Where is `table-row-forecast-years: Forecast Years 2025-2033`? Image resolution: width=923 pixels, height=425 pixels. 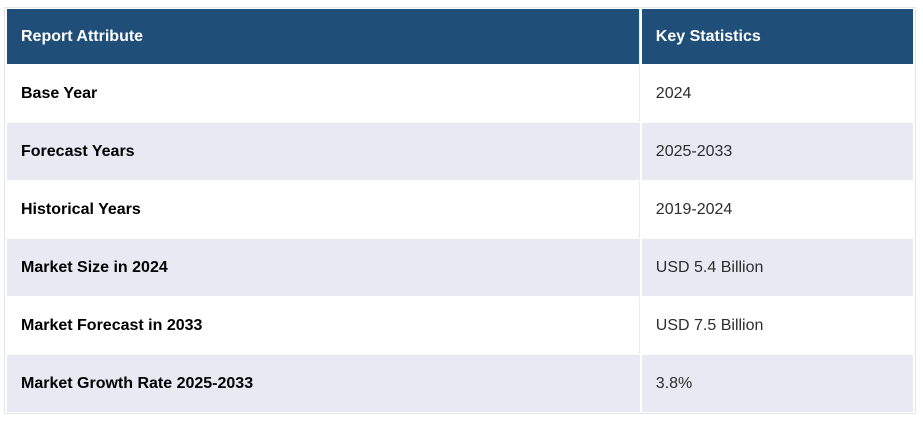 table-row-forecast-years: Forecast Years 2025-2033 is located at coordinates (460, 151).